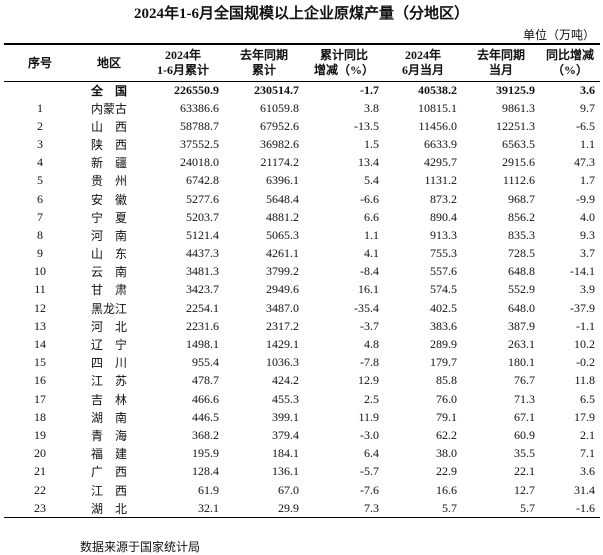 This screenshot has width=603, height=555. Describe the element at coordinates (109, 509) in the screenshot. I see `cell: 湖 北` at that location.